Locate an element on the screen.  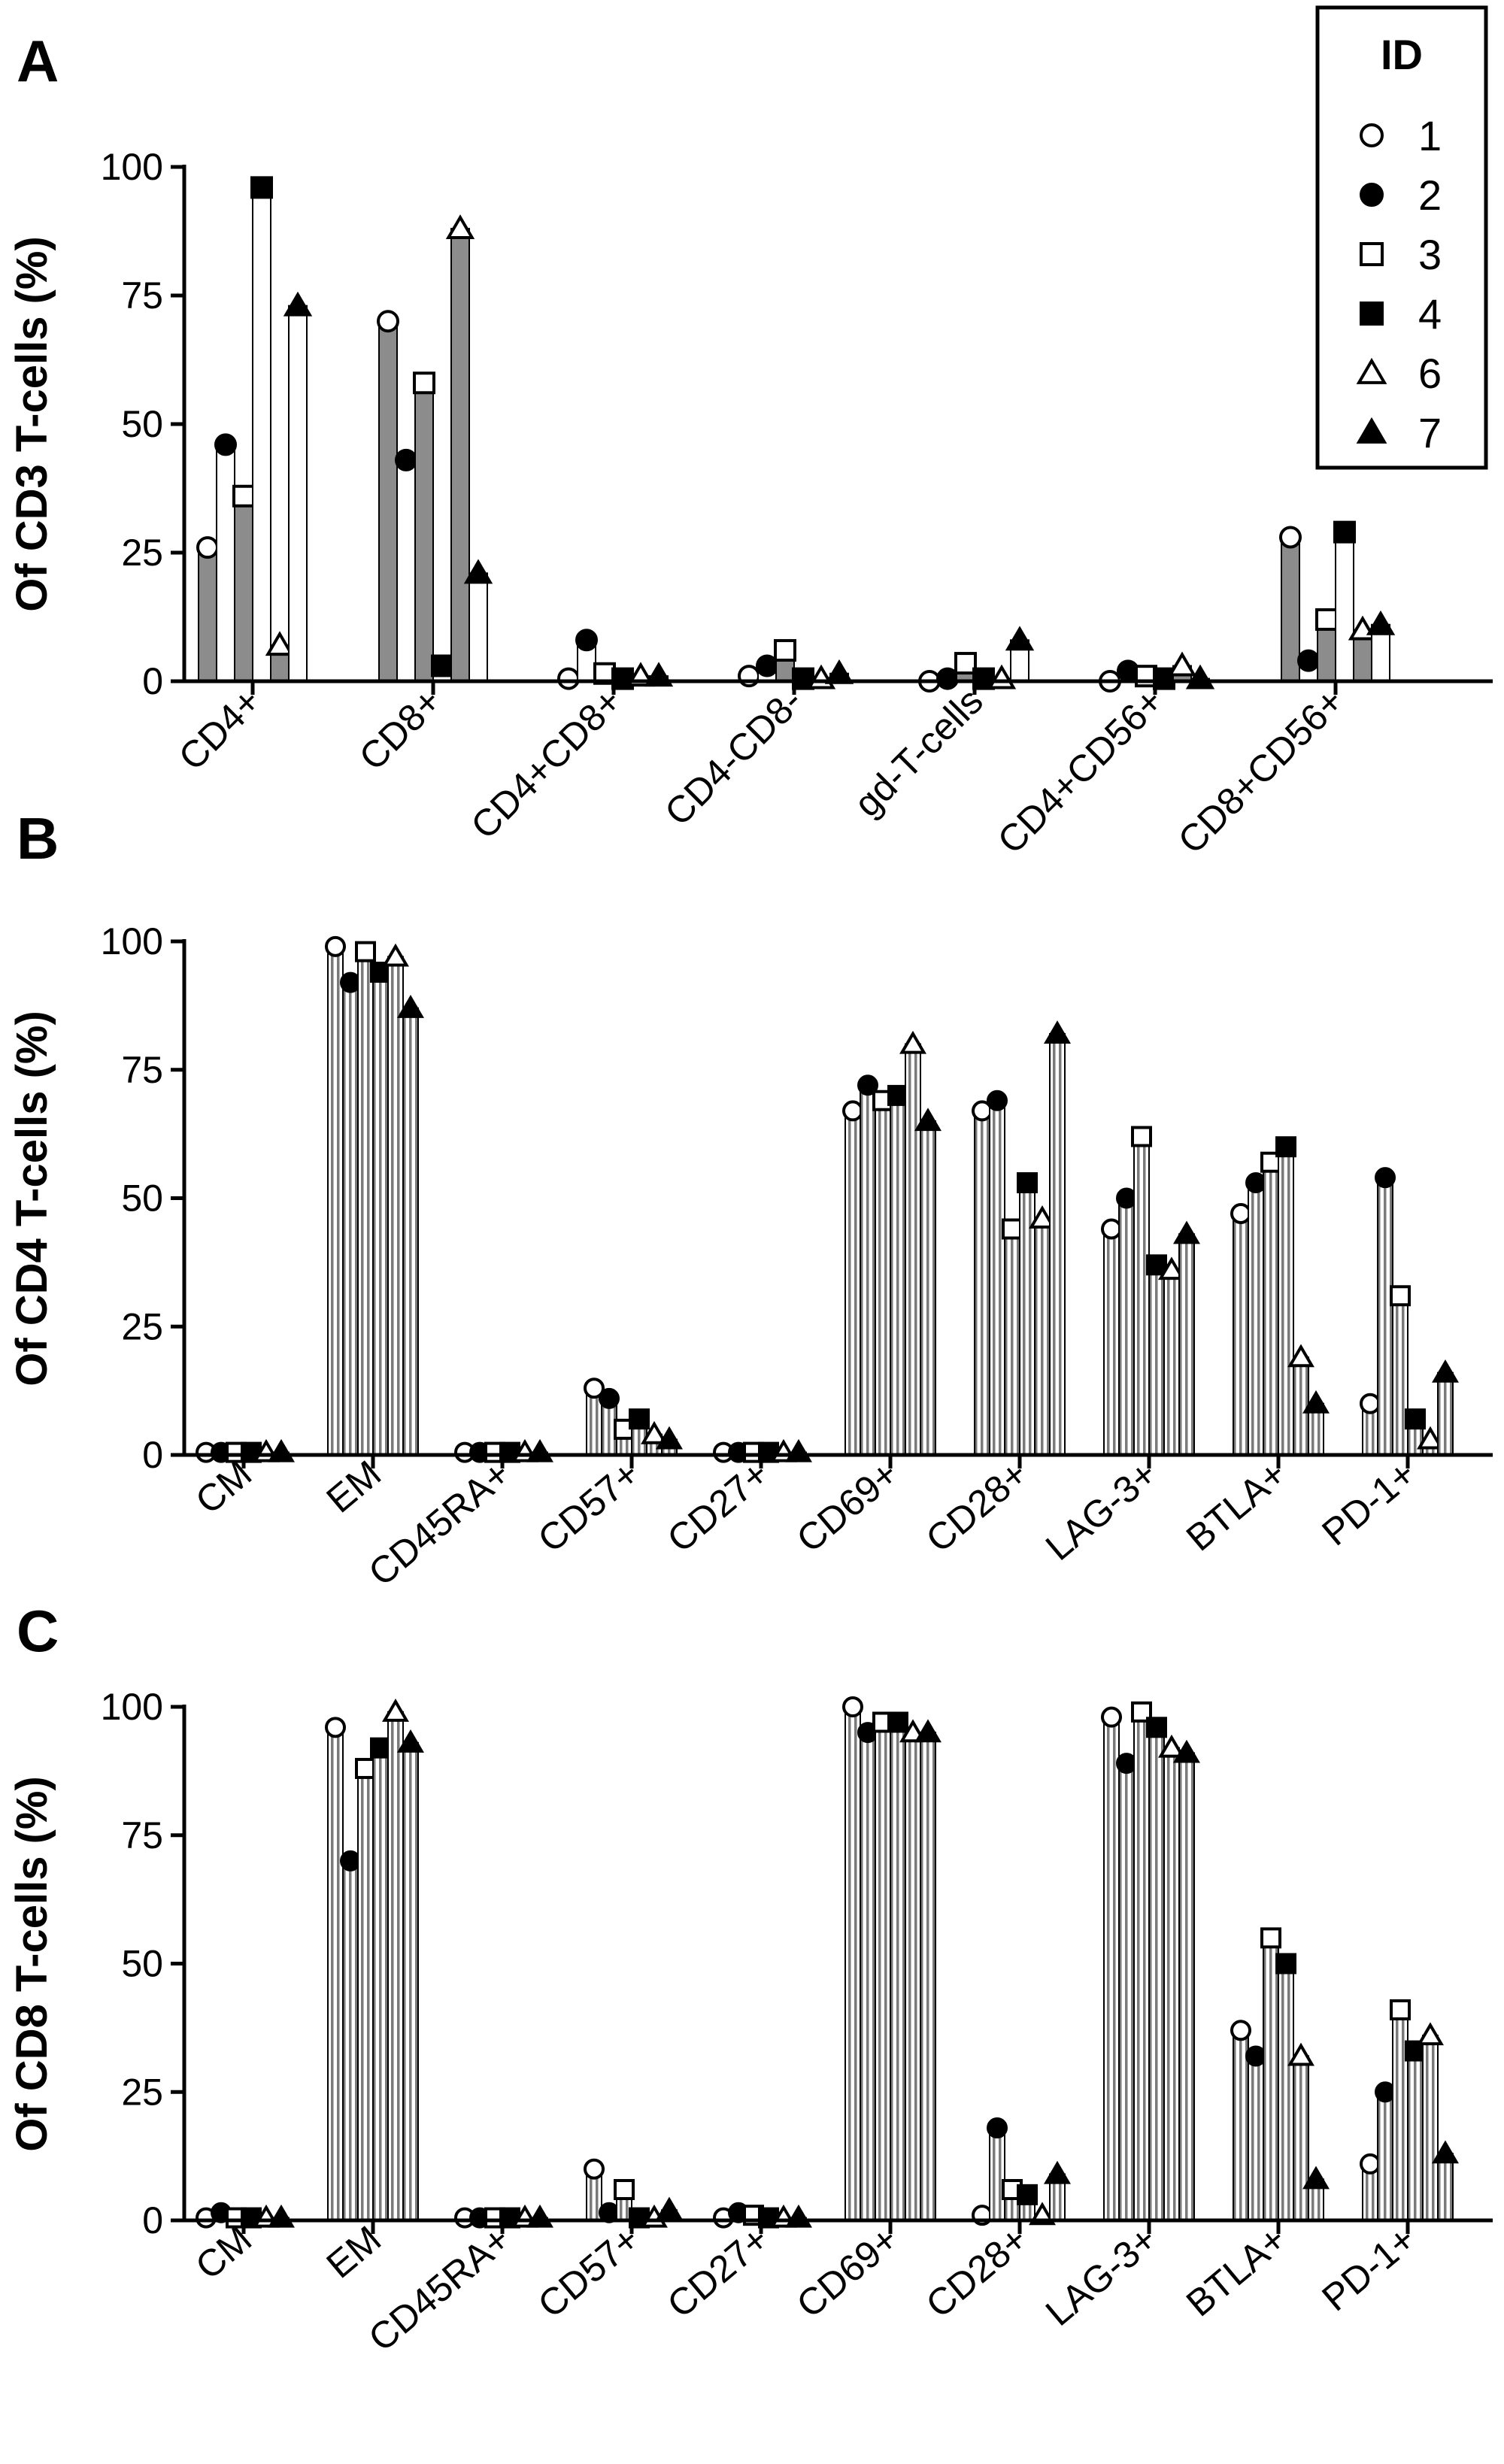
legend-entries: 1 2 3 4 6 7 is located at coordinates (1399, 284).